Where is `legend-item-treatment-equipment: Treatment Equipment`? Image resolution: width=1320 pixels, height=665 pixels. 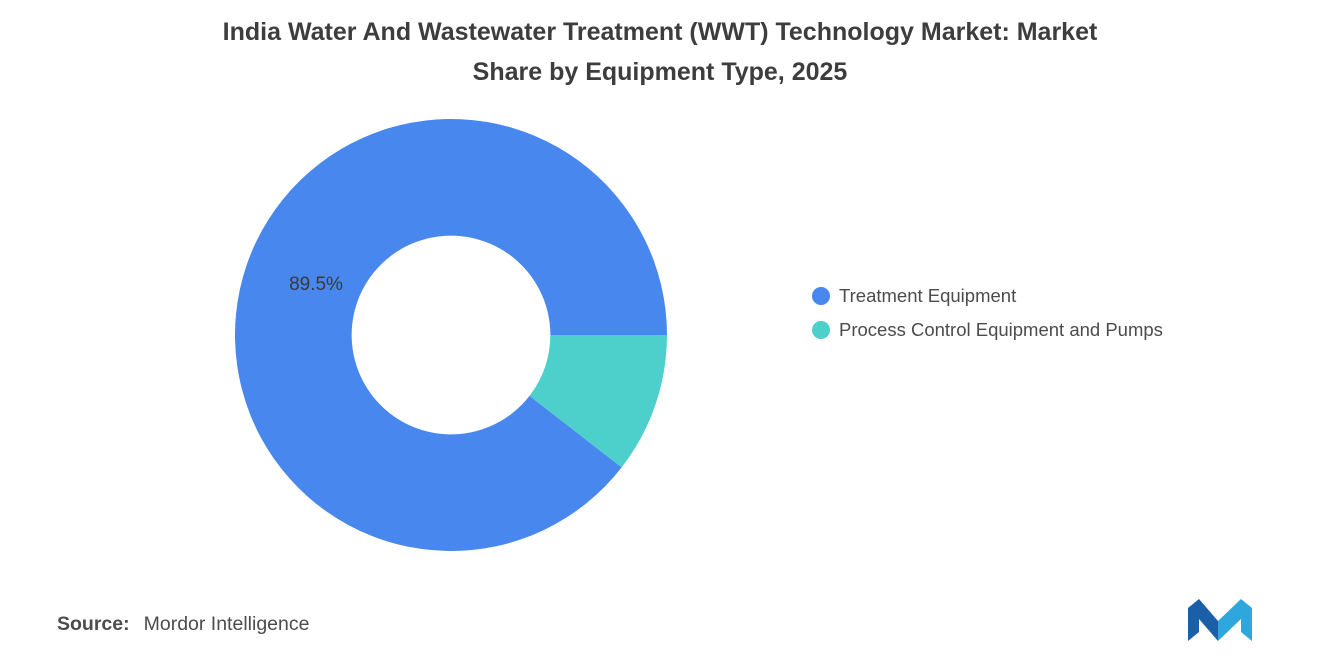 legend-item-treatment-equipment: Treatment Equipment is located at coordinates (987, 296).